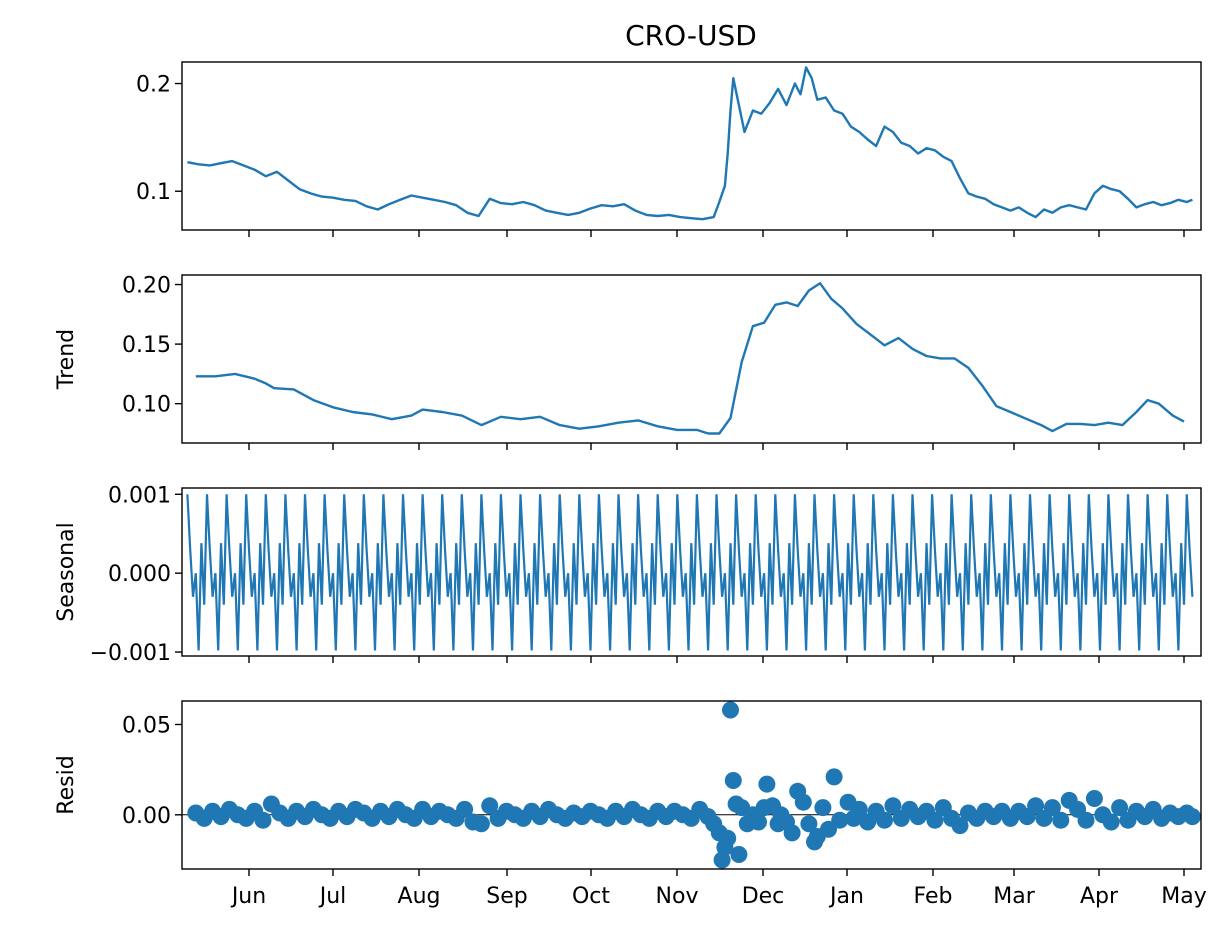 This screenshot has height=941, width=1231. I want to click on x-tick-label: Oct, so click(591, 896).